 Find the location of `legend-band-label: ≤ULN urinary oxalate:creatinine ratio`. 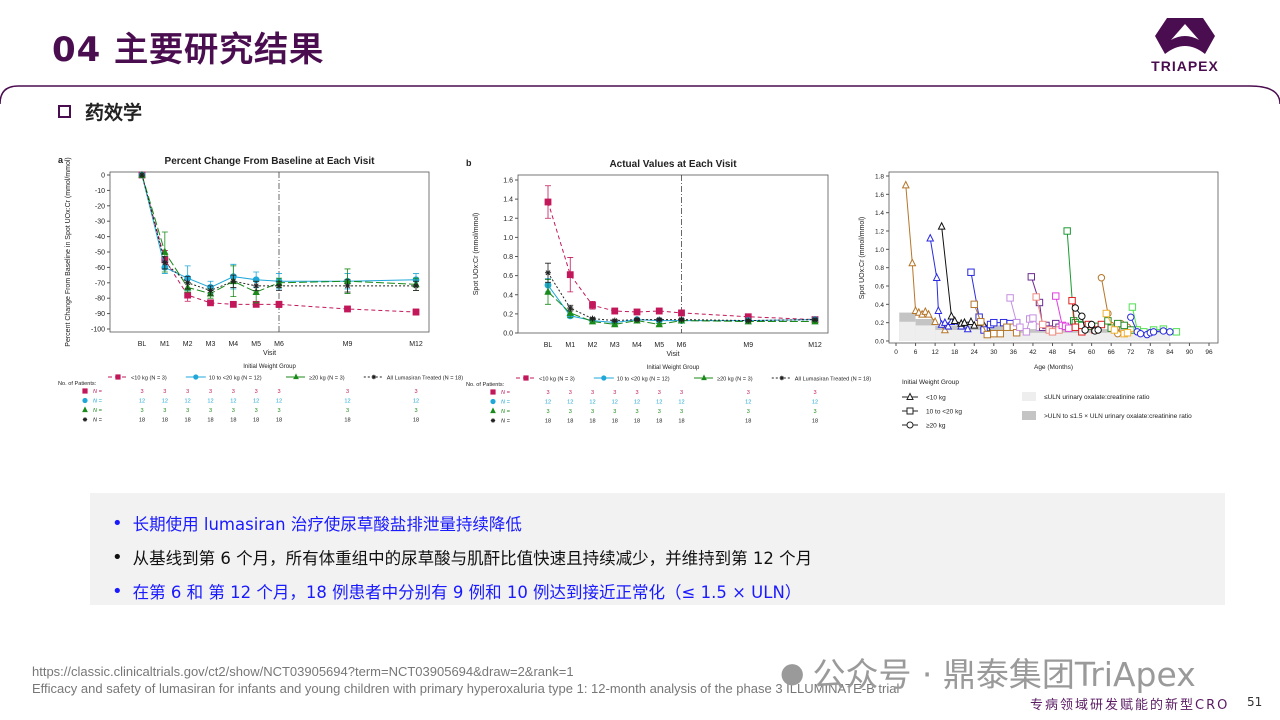

legend-band-label: ≤ULN urinary oxalate:creatinine ratio is located at coordinates (1097, 397).